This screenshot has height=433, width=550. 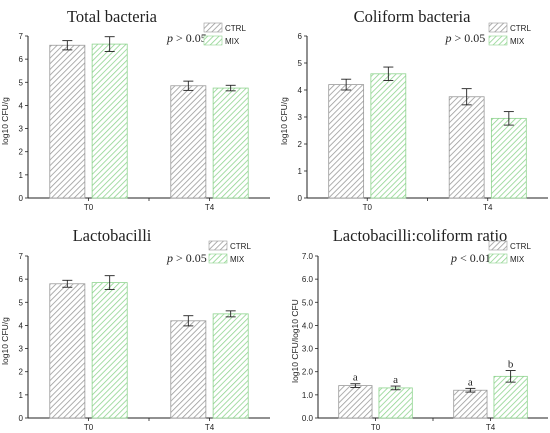 I want to click on y-tick-label: 3.0, so click(x=308, y=349).